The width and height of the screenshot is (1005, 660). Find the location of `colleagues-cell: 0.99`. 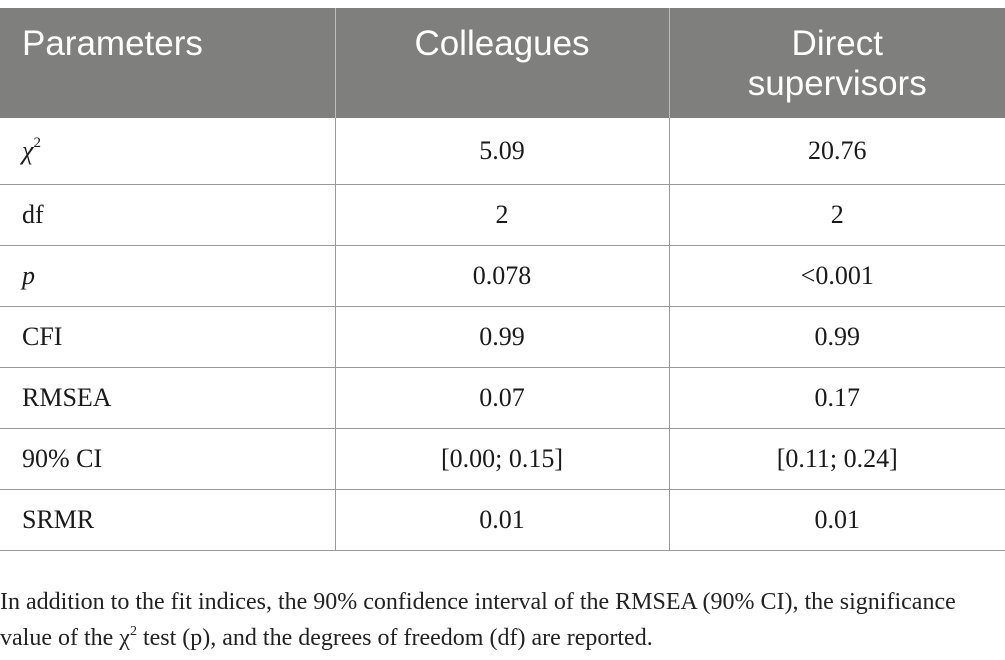

colleagues-cell: 0.99 is located at coordinates (502, 337).